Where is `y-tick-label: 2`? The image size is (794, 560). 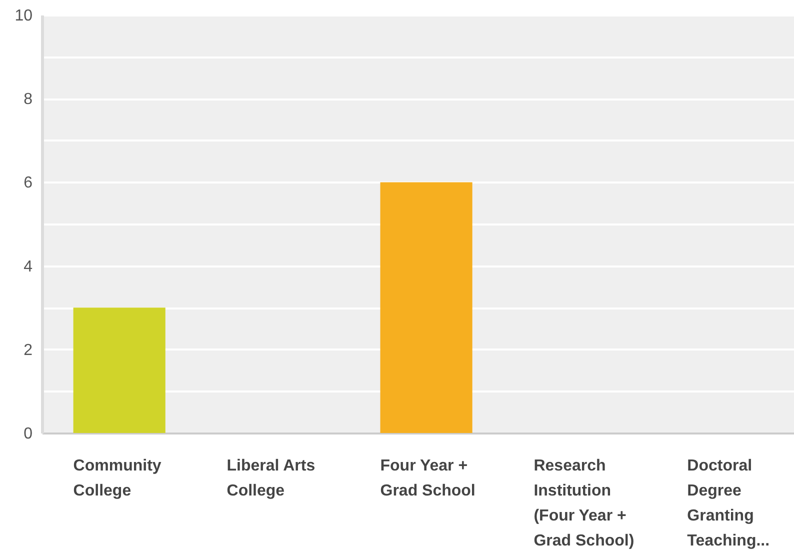
y-tick-label: 2 is located at coordinates (28, 350).